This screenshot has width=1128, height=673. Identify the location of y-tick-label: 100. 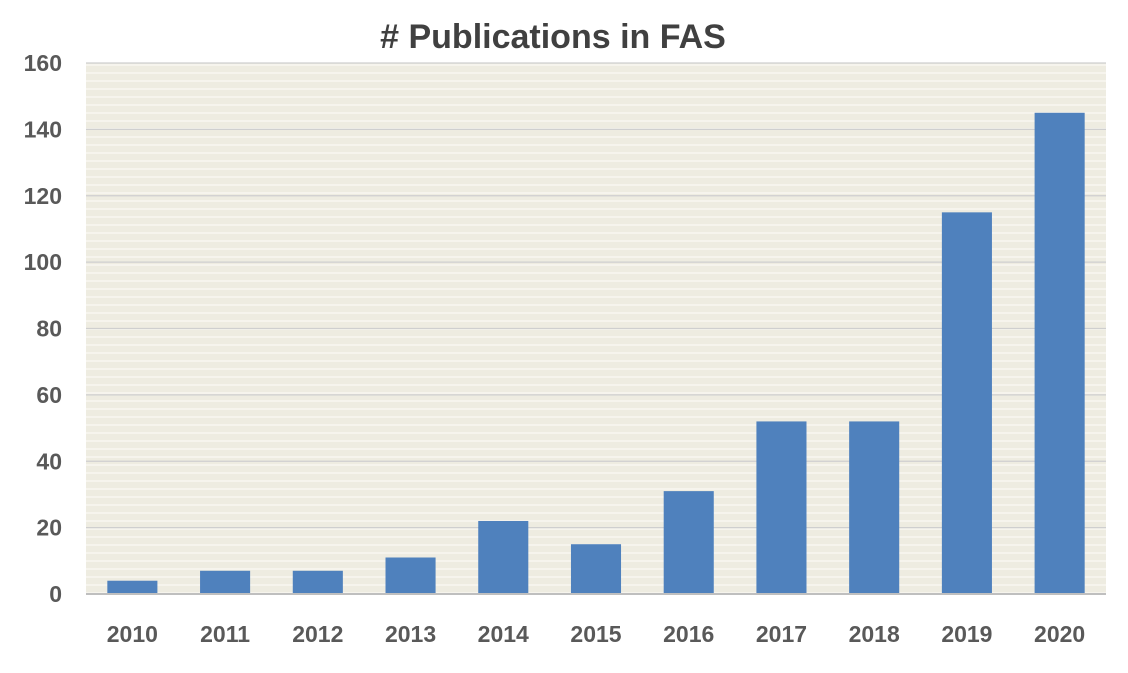
(43, 262).